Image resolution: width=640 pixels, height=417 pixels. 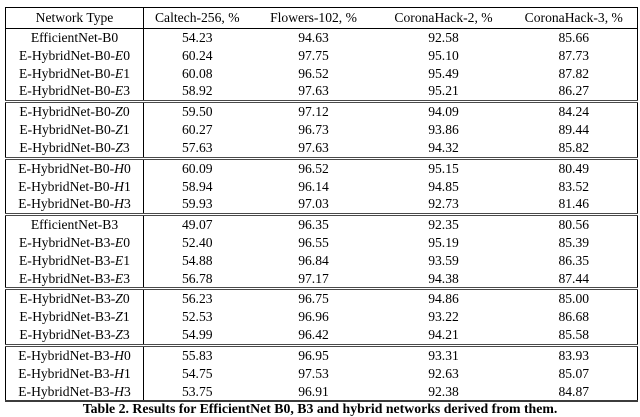 I want to click on caltech-value: 53.75, so click(x=197, y=391).